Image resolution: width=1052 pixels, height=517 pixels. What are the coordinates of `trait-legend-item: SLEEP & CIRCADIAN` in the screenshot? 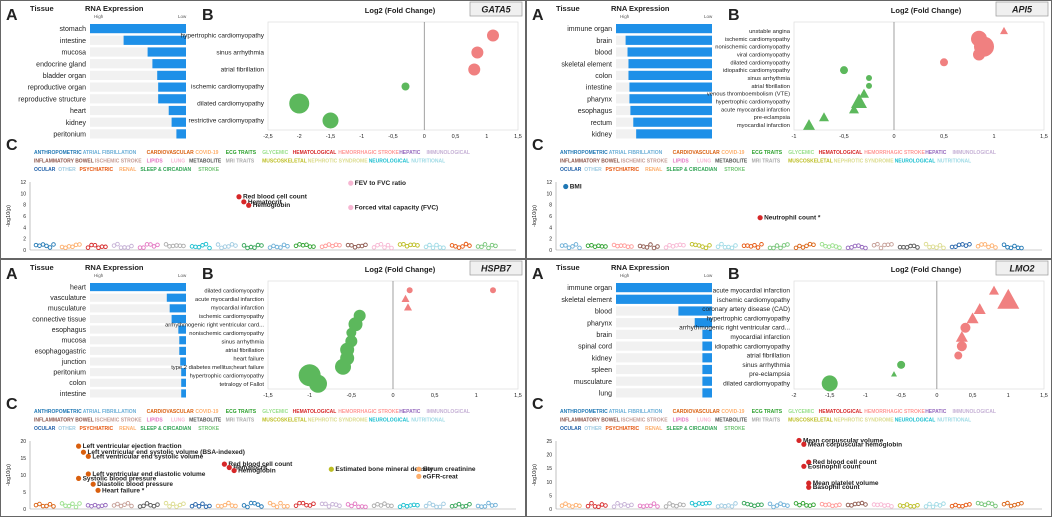 It's located at (691, 170).